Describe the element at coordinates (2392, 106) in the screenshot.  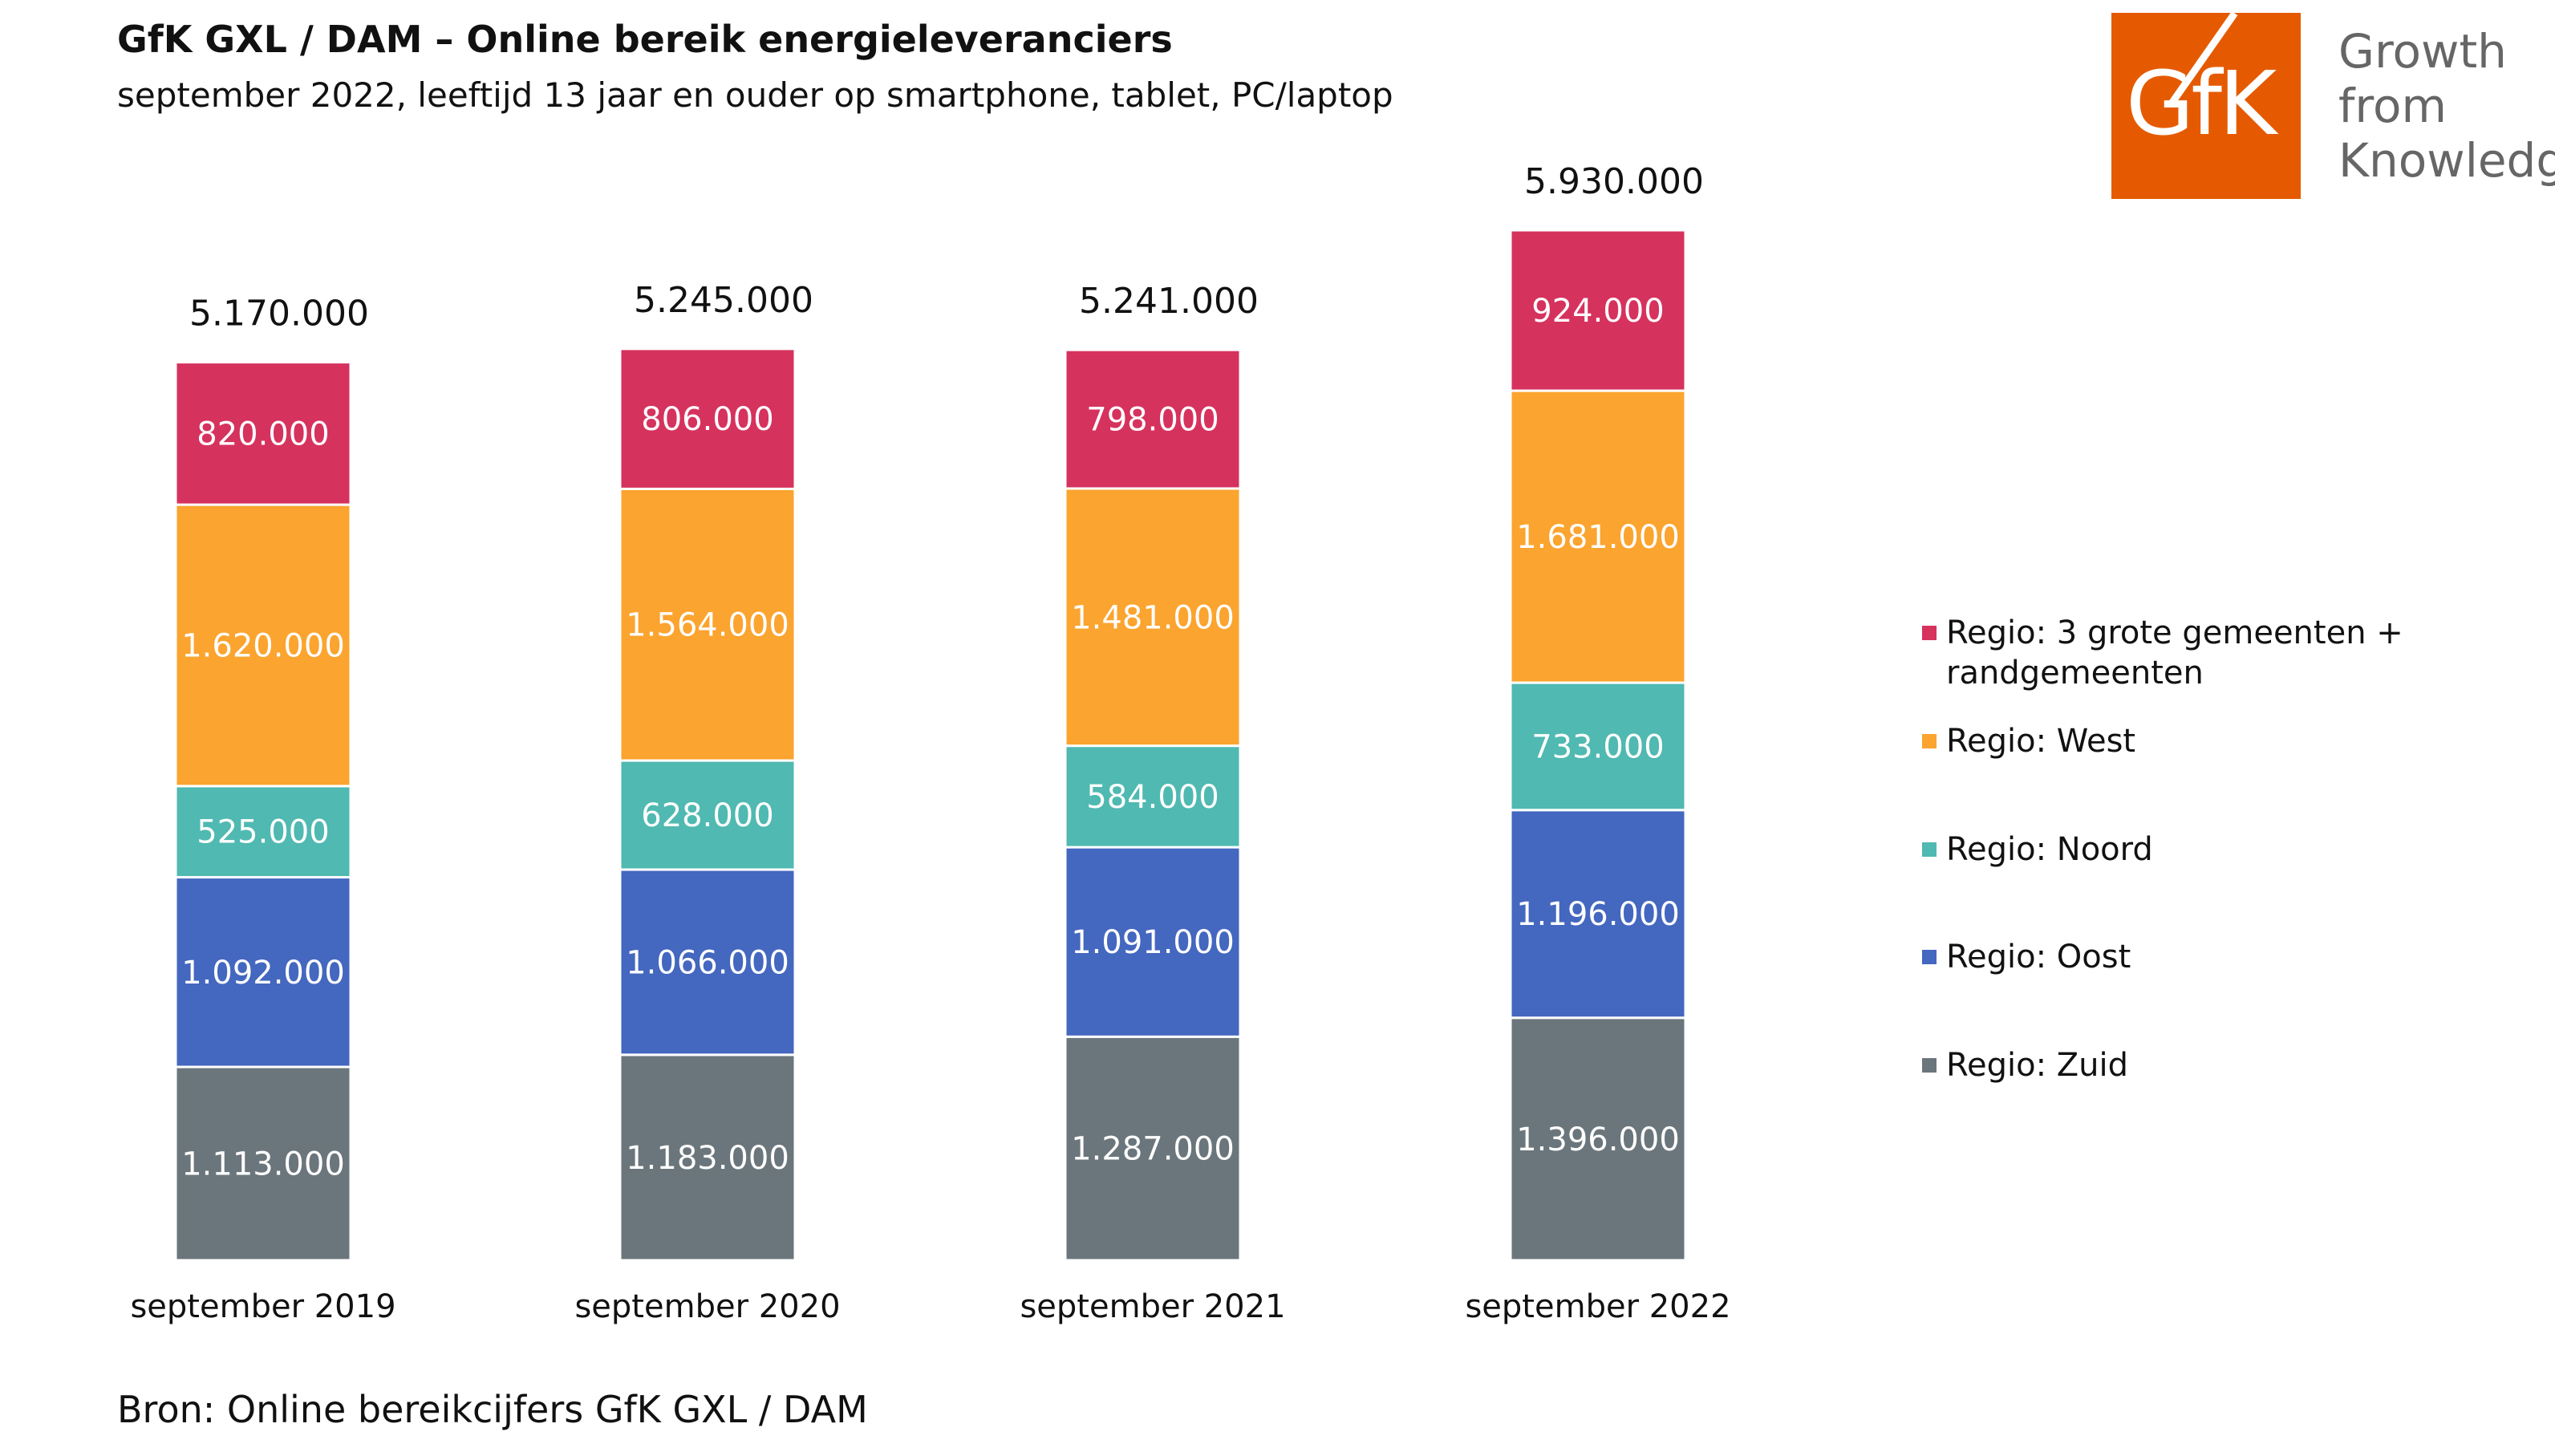
I see `tagline-line-2: from` at that location.